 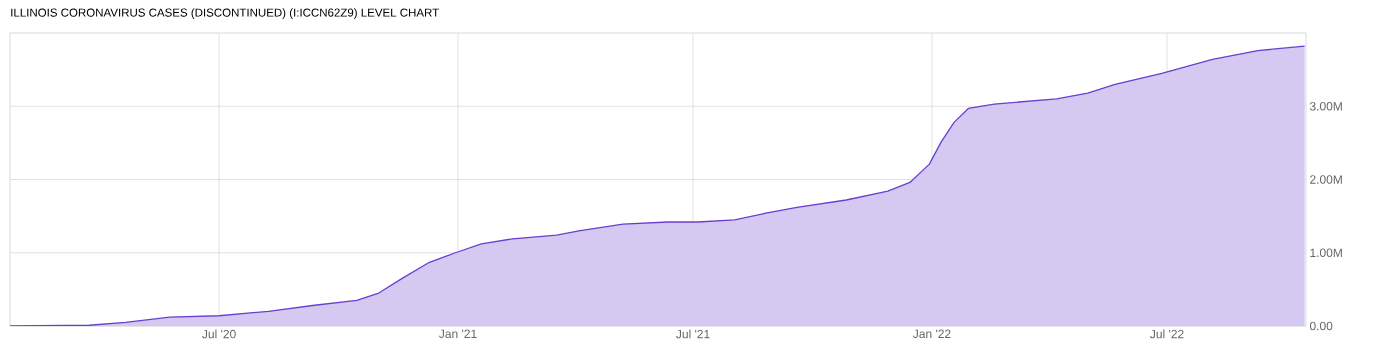 What do you see at coordinates (1321, 326) in the screenshot?
I see `y-tick-label: 0.00` at bounding box center [1321, 326].